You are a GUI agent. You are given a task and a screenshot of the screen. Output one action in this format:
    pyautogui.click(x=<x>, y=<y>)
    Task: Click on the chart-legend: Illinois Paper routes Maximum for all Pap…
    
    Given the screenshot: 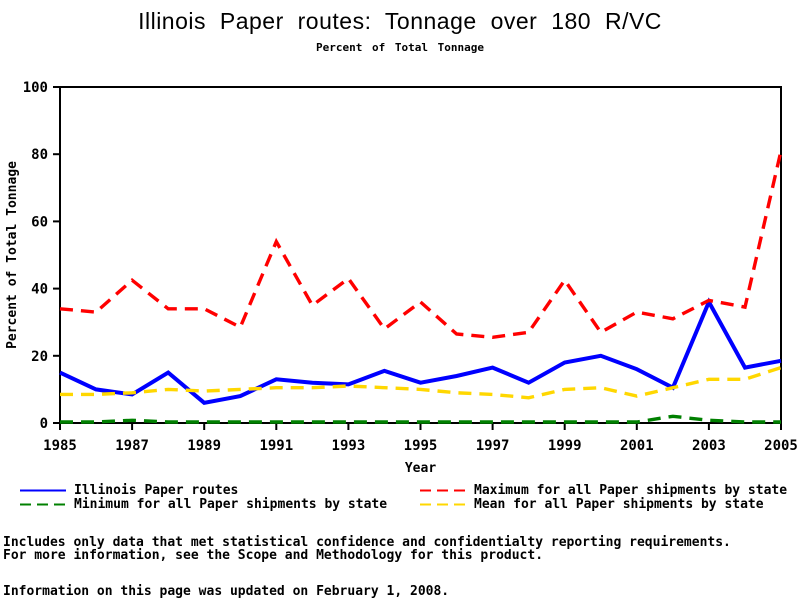 What is the action you would take?
    pyautogui.click(x=408, y=497)
    